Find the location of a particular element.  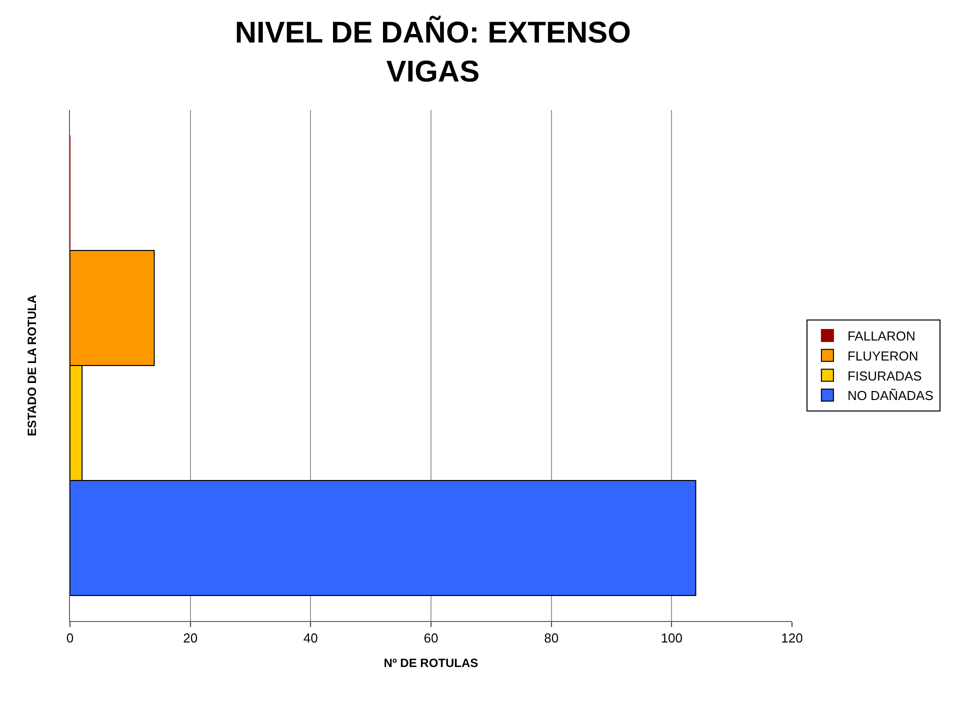

legend-label: FALLARON is located at coordinates (881, 336).